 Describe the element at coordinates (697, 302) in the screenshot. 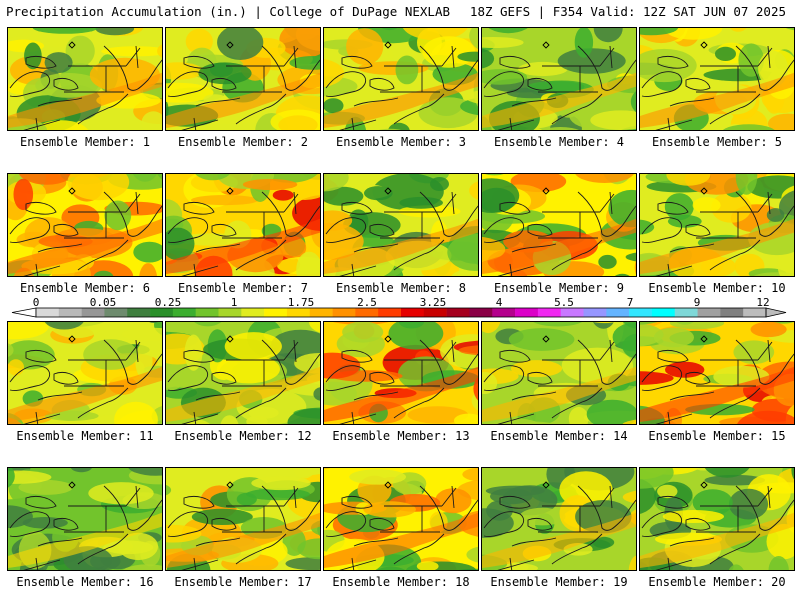

I see `colorbar-tick-label: 9` at that location.